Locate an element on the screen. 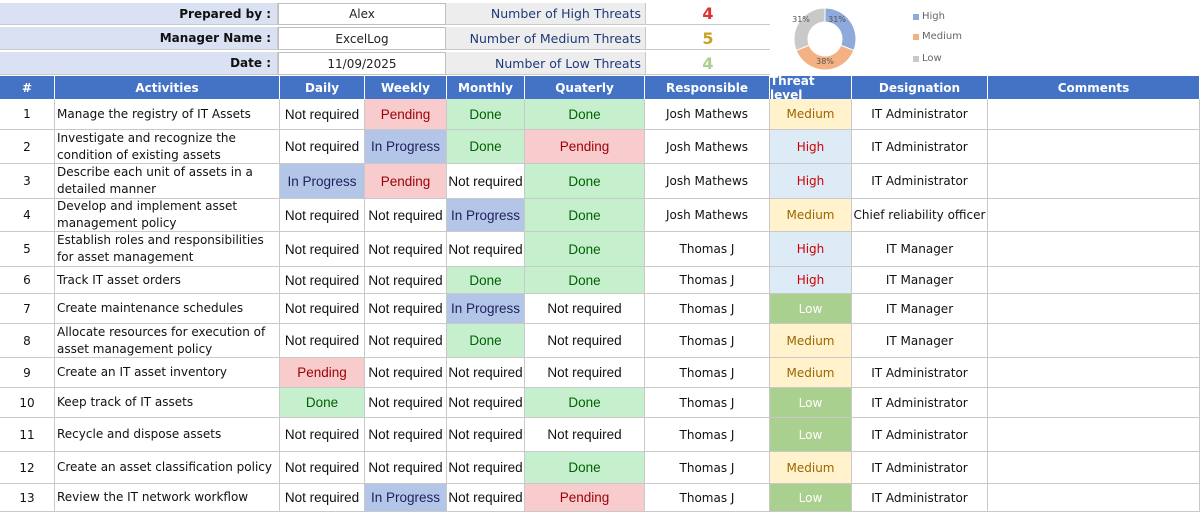 This screenshot has width=1200, height=514. row-number: 11 is located at coordinates (27, 435).